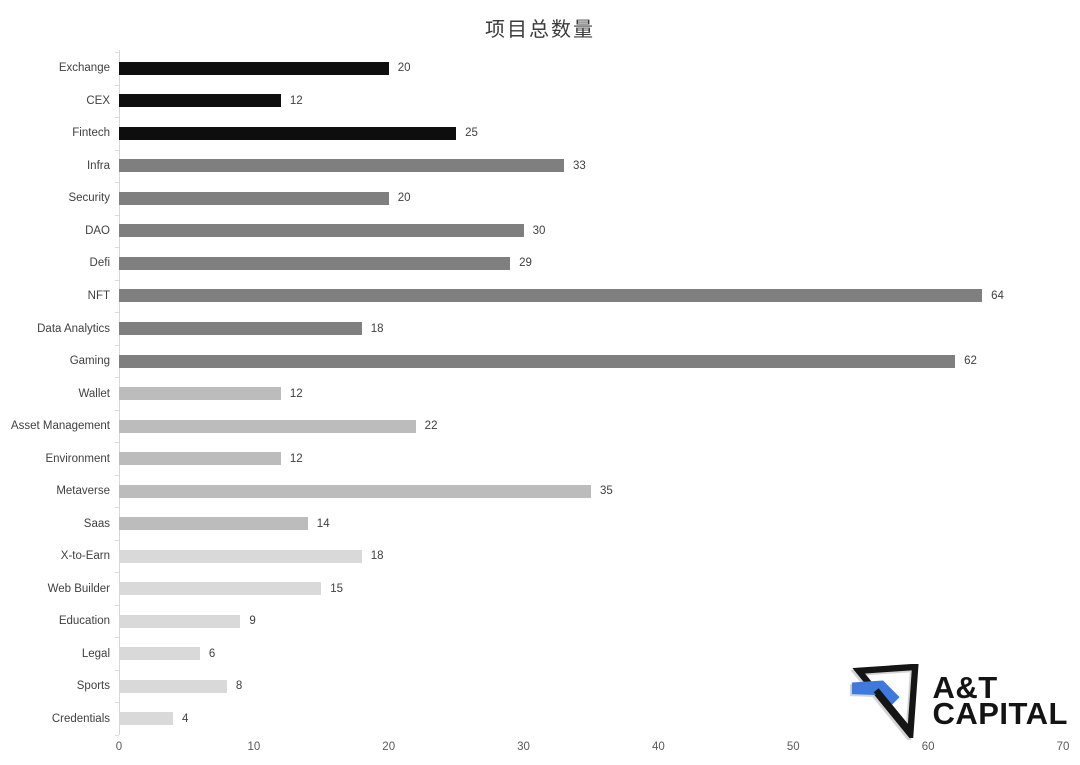  I want to click on category-label: X-to-Earn, so click(85, 556).